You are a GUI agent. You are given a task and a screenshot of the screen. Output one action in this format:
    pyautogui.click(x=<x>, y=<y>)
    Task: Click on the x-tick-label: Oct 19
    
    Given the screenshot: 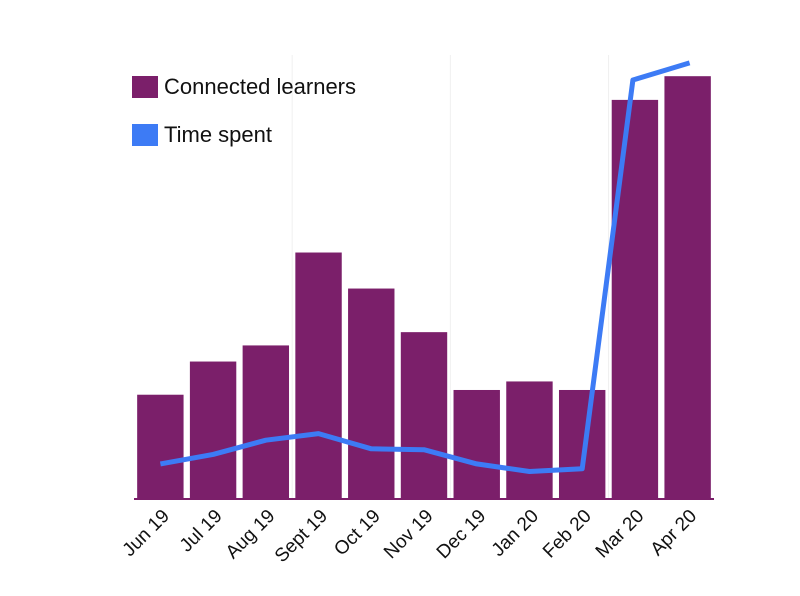 What is the action you would take?
    pyautogui.click(x=357, y=533)
    